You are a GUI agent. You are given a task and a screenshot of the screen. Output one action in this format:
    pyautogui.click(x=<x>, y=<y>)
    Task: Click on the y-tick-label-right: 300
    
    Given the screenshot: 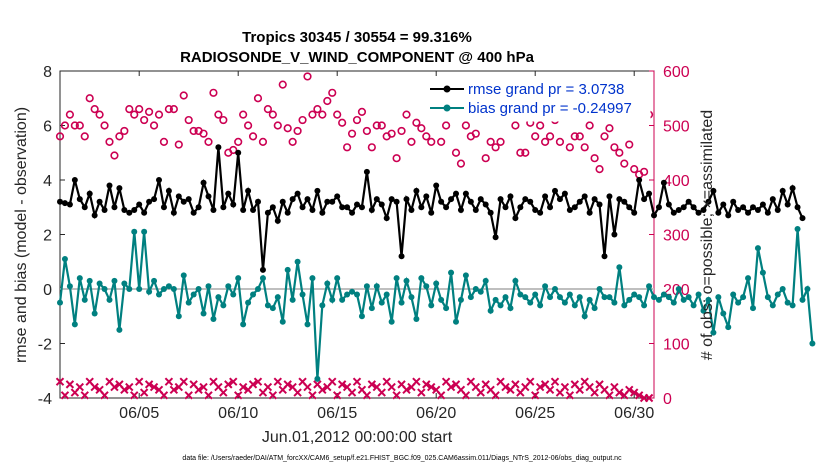 What is the action you would take?
    pyautogui.click(x=676, y=236)
    